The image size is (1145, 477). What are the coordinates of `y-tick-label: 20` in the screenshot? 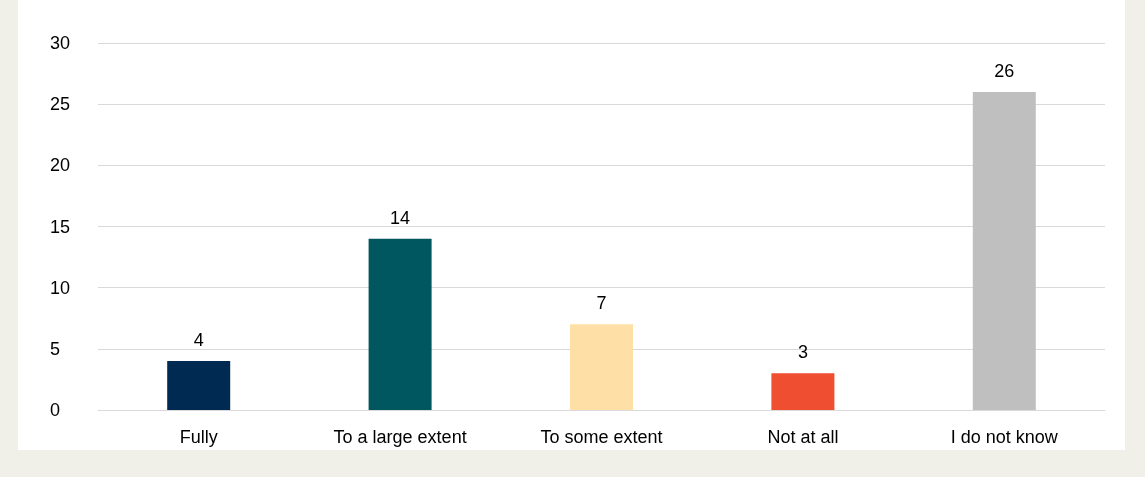 It's located at (60, 165).